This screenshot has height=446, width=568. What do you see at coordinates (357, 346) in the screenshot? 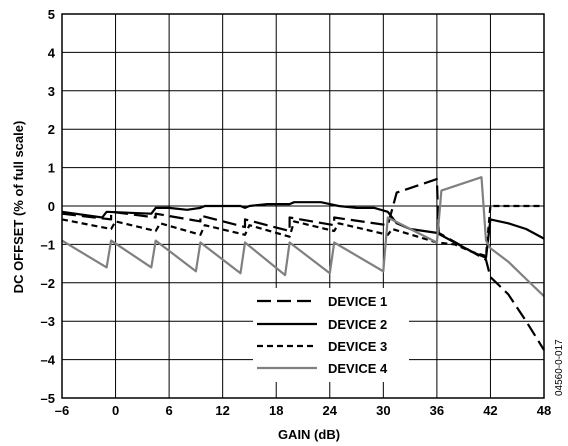
I see `legend-label-device-3: DEVICE 3` at bounding box center [357, 346].